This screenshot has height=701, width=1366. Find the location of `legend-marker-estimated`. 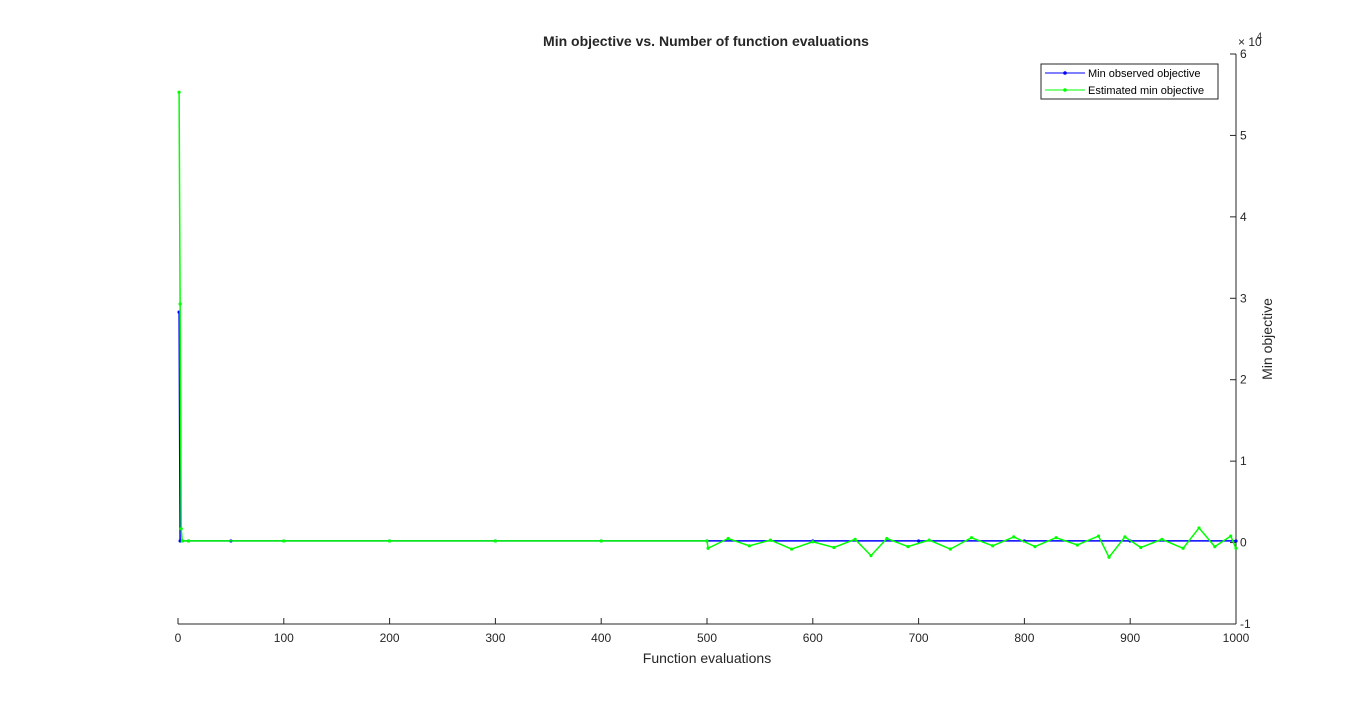

legend-marker-estimated is located at coordinates (1065, 90).